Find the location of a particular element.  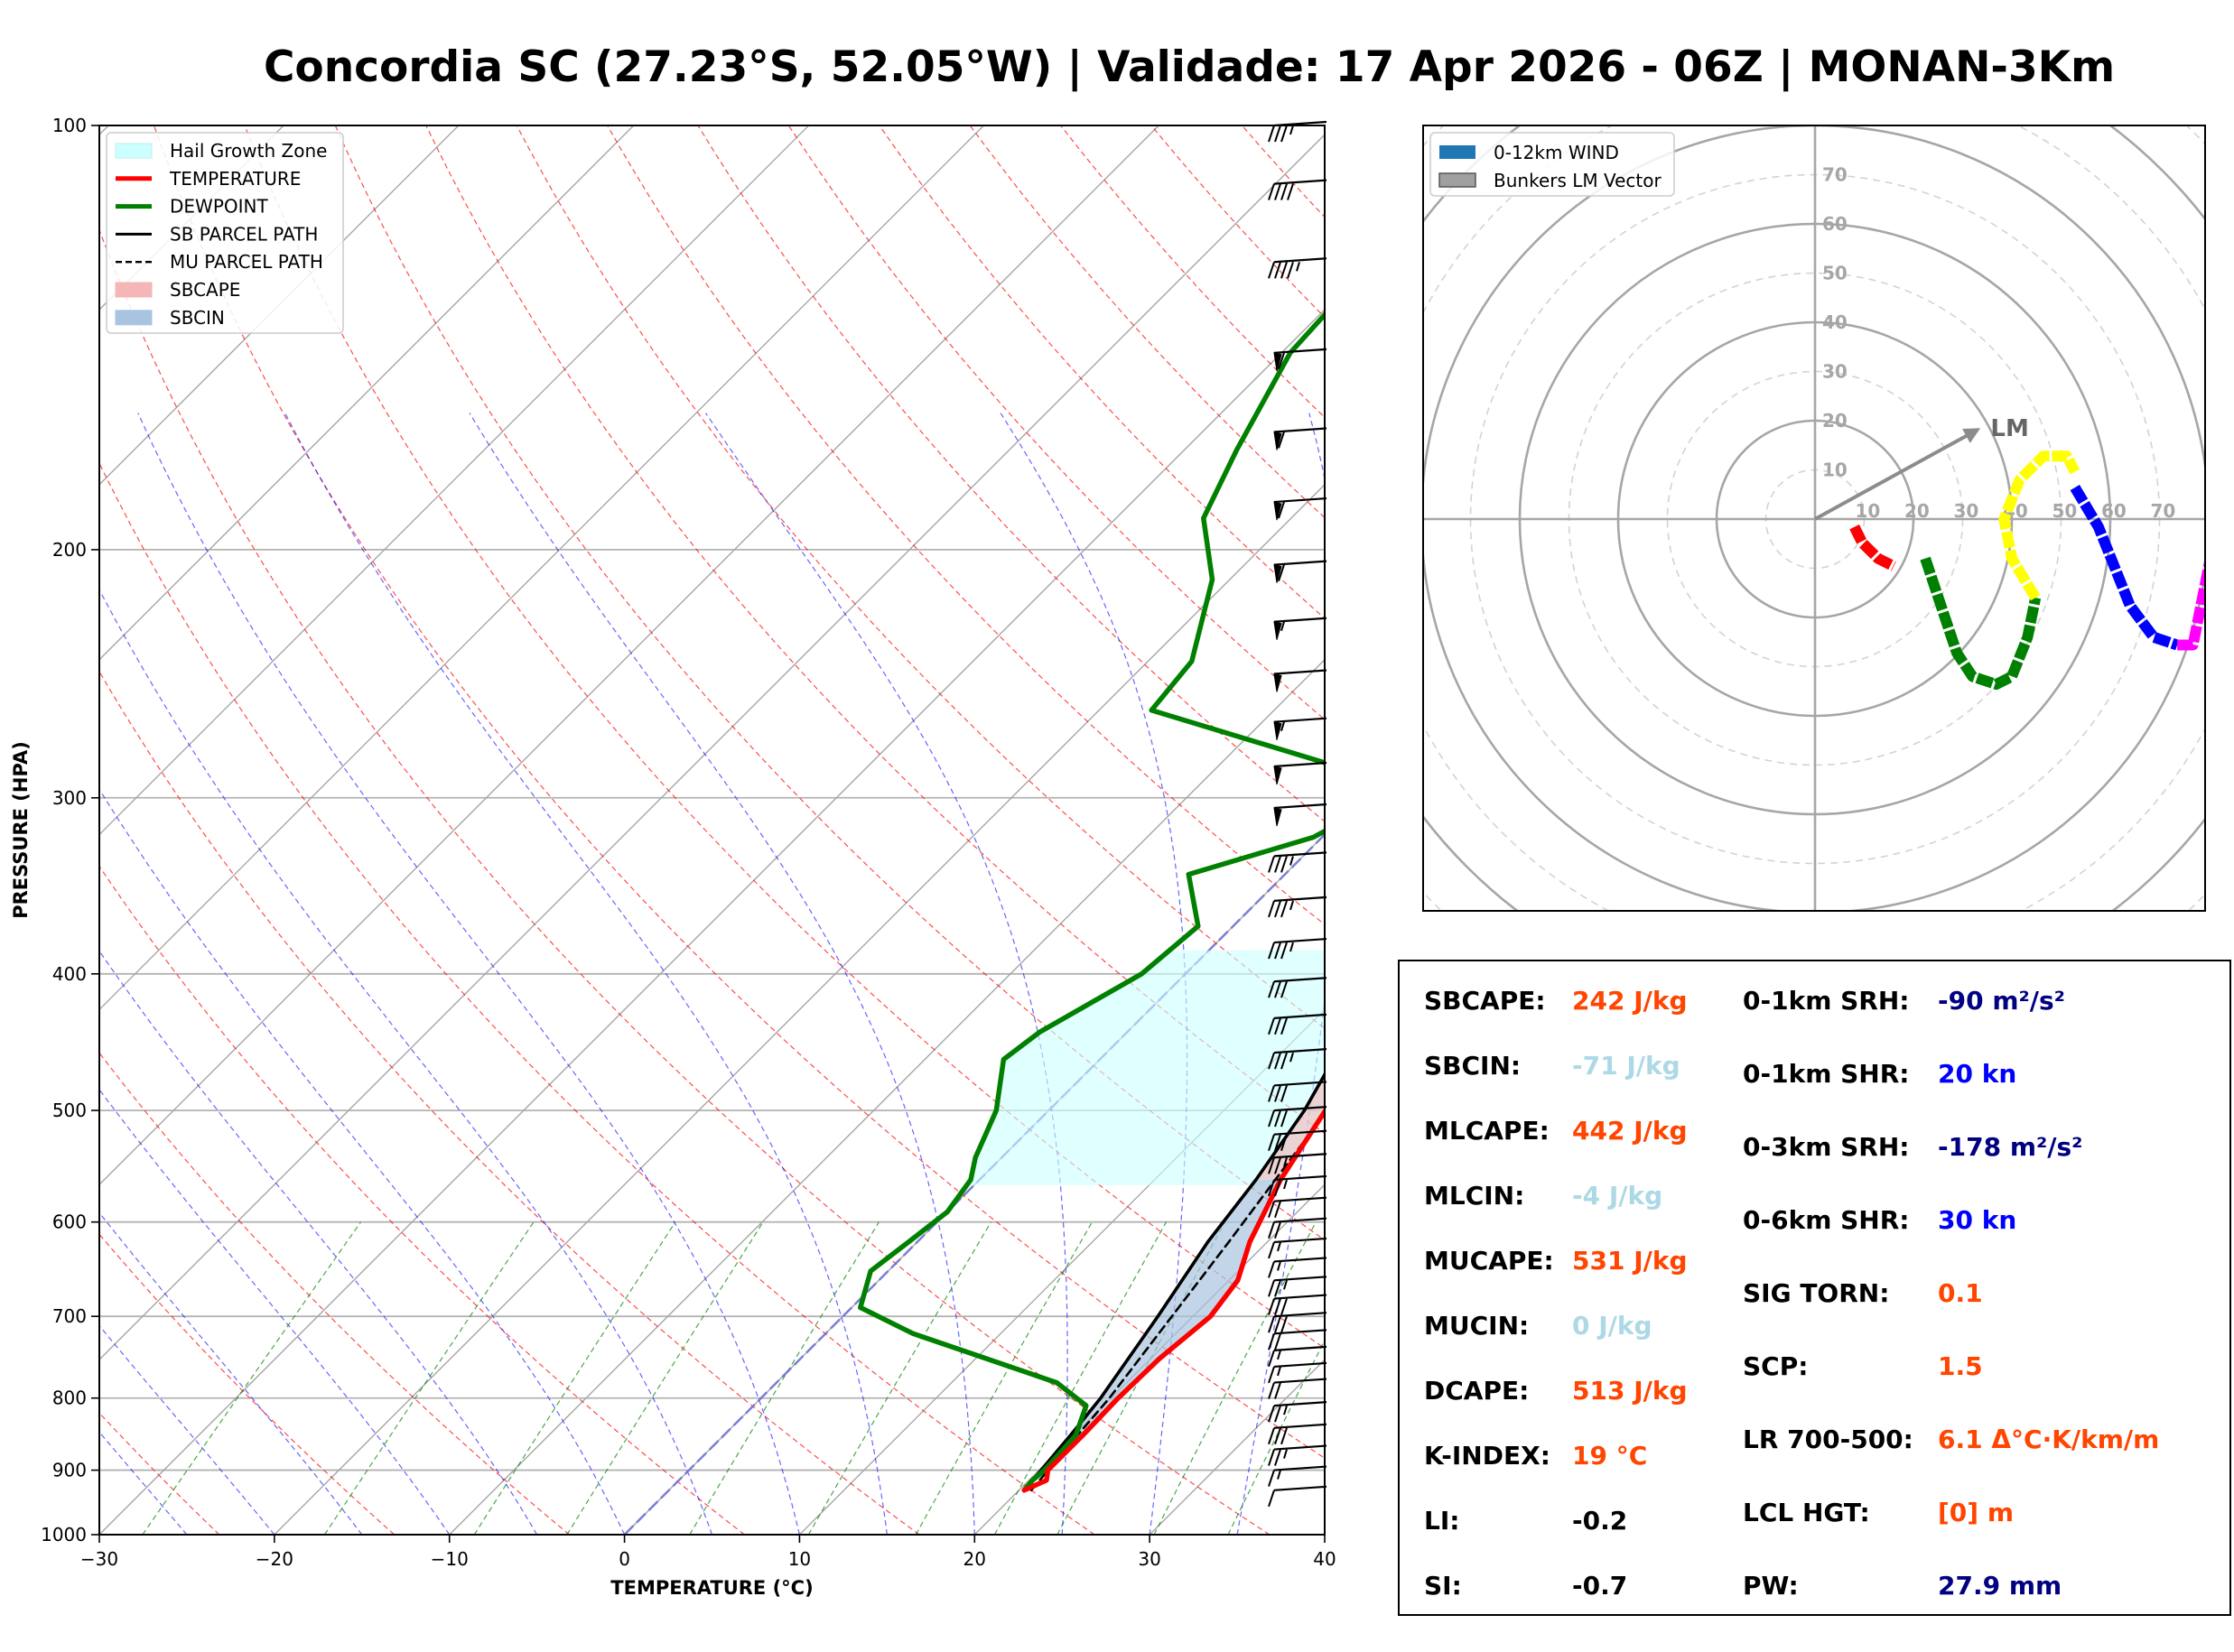

param-value: 0 J/kg is located at coordinates (1612, 1326).